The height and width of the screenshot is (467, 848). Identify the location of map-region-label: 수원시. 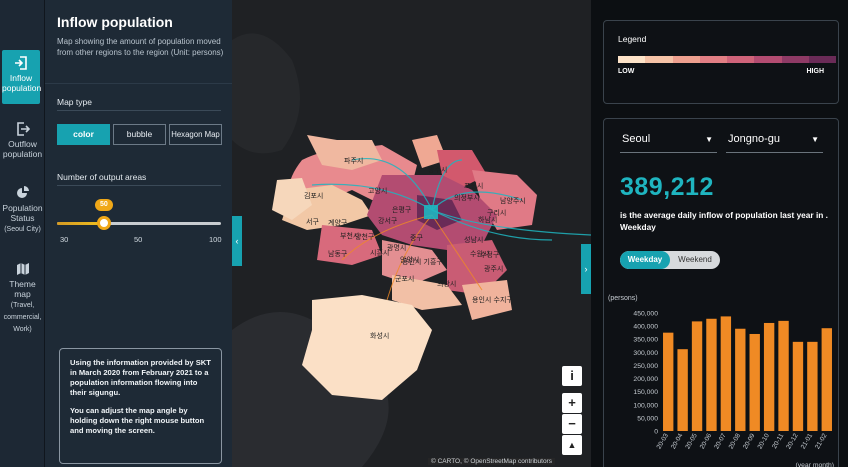
(479, 253).